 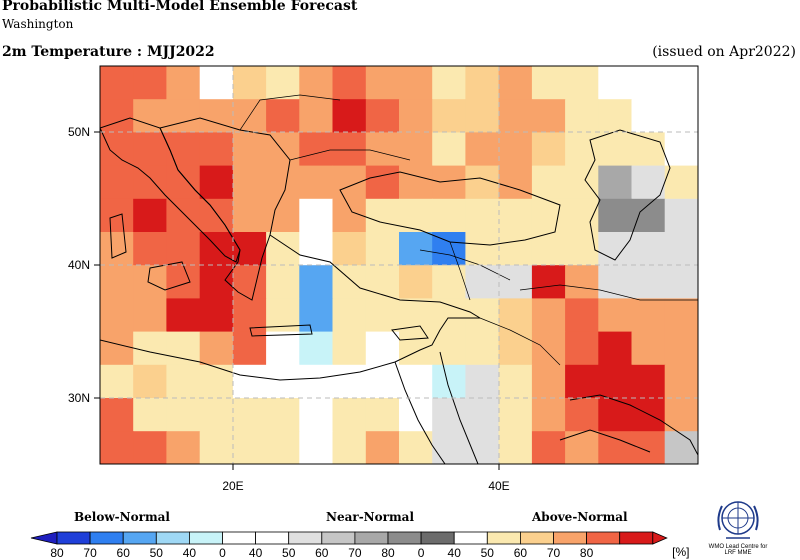 What do you see at coordinates (79, 132) in the screenshot?
I see `lat-label-50n: 50N` at bounding box center [79, 132].